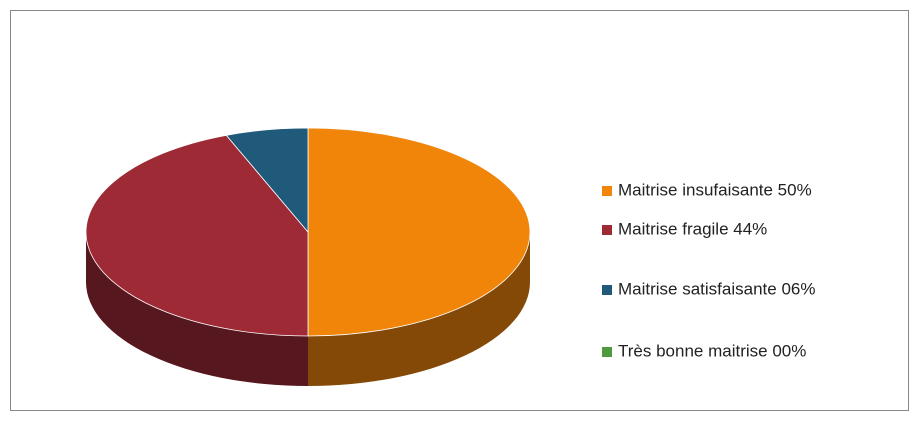 The image size is (918, 425). Describe the element at coordinates (692, 228) in the screenshot. I see `legend-label: Maitrise fragile 44%` at that location.